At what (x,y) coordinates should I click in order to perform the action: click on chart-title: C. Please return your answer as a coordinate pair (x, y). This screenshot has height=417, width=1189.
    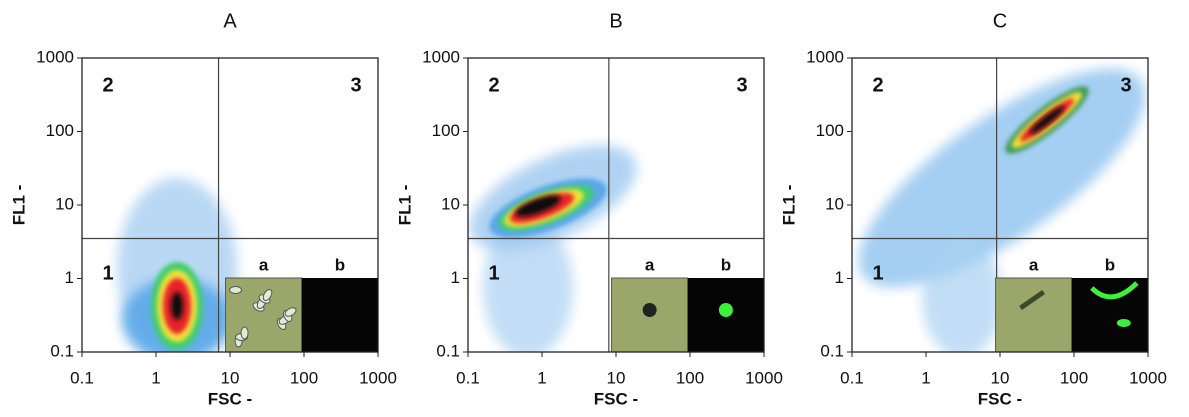
    Looking at the image, I should click on (1000, 21).